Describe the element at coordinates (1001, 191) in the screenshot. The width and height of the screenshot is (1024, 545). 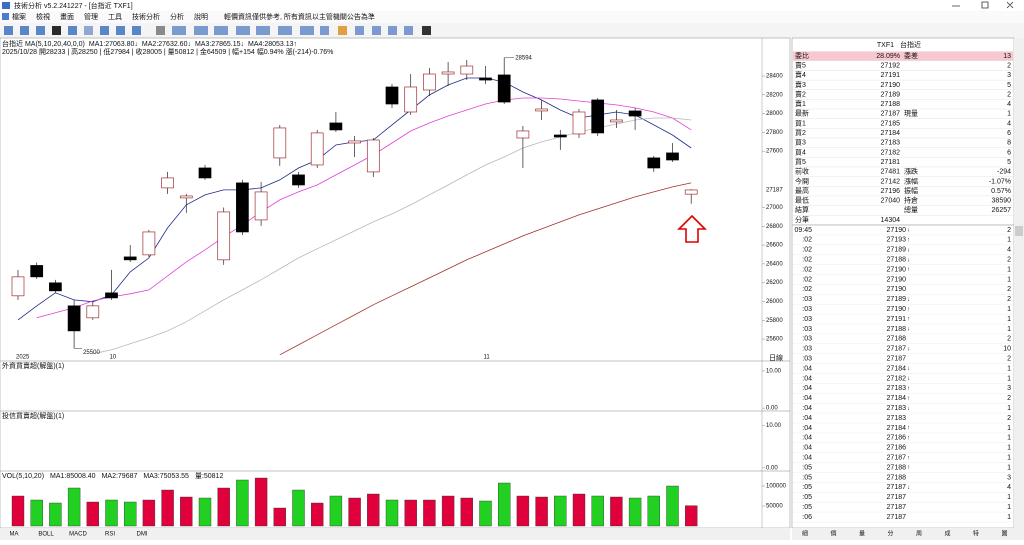
I see `quote-value: 0.57%` at that location.